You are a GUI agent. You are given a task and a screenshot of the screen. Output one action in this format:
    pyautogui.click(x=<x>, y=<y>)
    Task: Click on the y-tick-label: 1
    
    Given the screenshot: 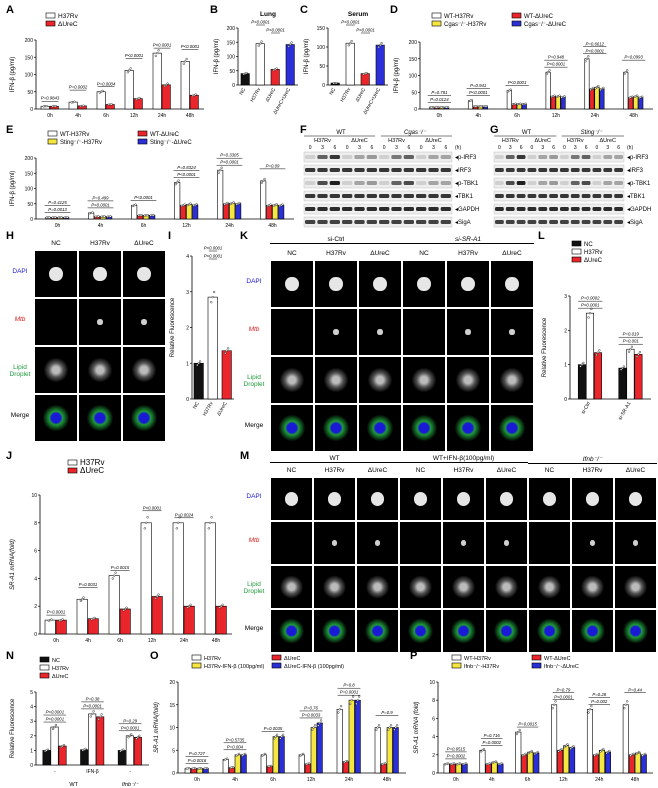 What is the action you would take?
    pyautogui.click(x=187, y=364)
    